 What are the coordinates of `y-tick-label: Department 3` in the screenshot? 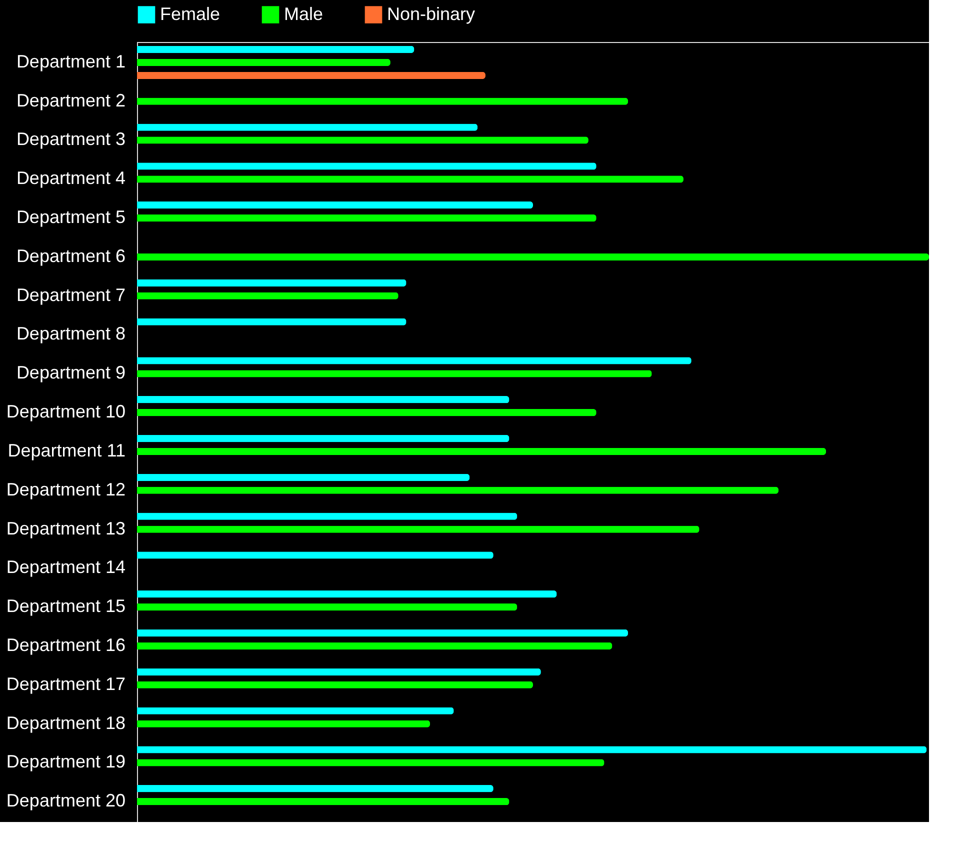 It's located at (71, 139).